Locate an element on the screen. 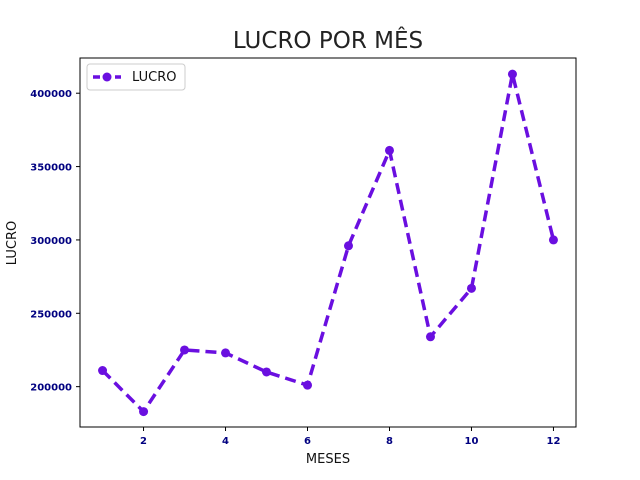 The image size is (640, 480). x-tick-label: 6 is located at coordinates (307, 441).